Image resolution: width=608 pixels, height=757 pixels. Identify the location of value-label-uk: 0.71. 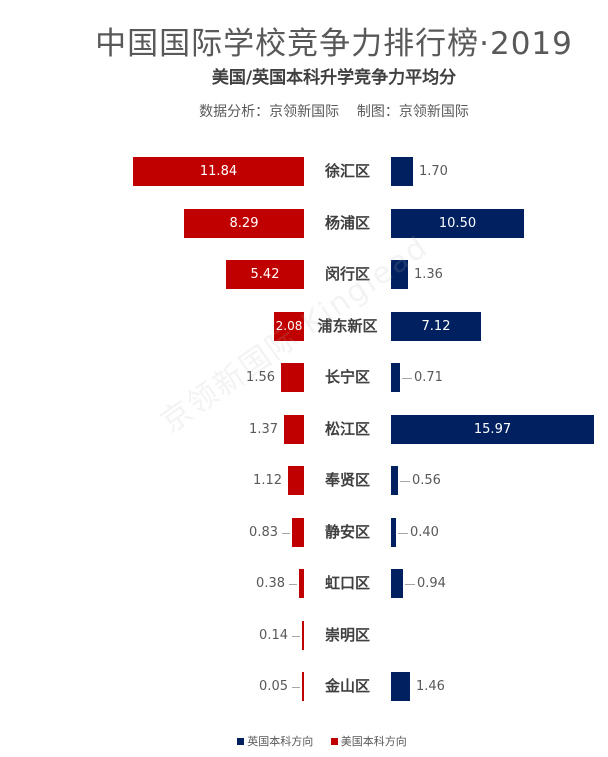
(428, 377).